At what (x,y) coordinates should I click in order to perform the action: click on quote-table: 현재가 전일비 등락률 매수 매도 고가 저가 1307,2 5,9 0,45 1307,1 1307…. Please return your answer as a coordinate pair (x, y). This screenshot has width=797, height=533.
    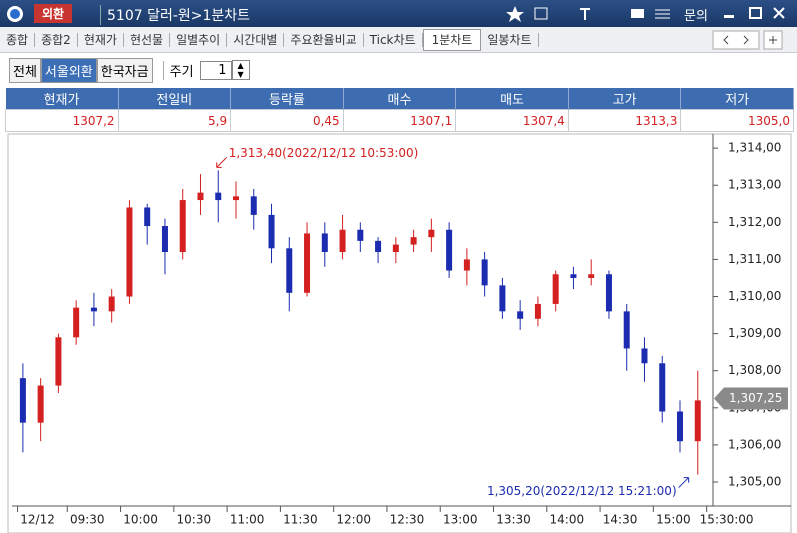
    Looking at the image, I should click on (399, 110).